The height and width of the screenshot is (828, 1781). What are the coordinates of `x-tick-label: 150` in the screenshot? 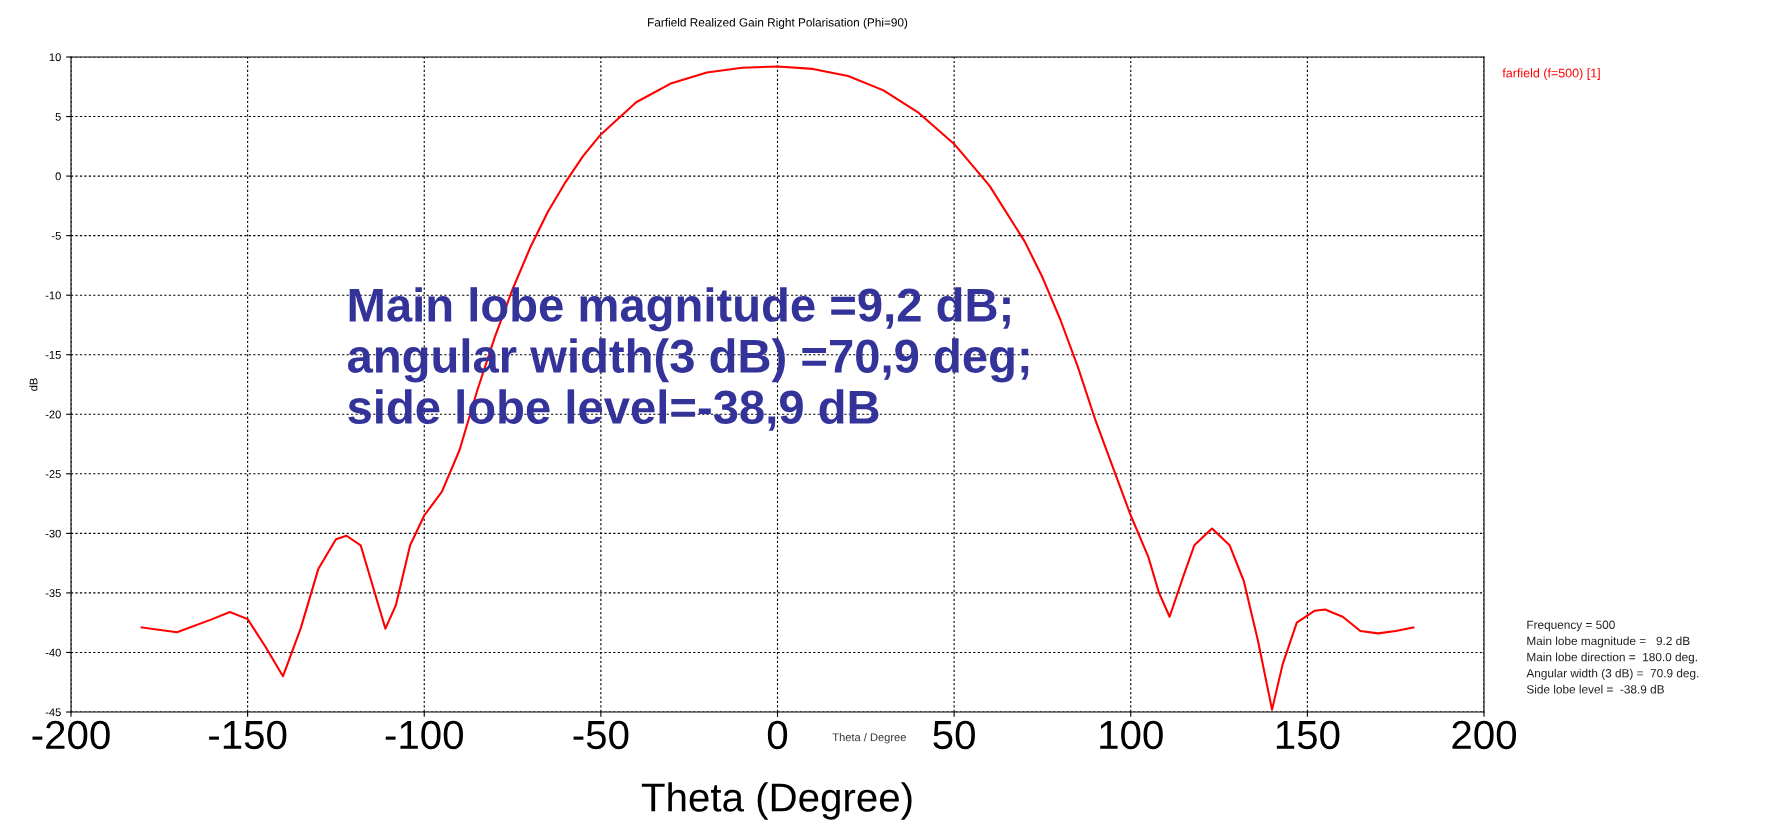 It's located at (1308, 735).